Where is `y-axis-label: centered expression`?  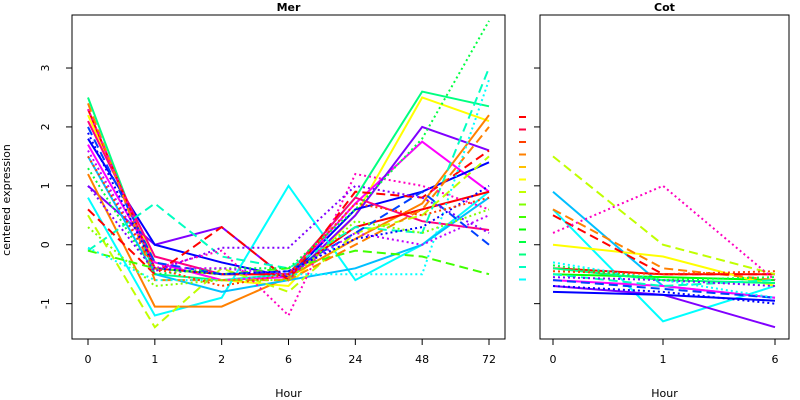 y-axis-label: centered expression is located at coordinates (6, 200).